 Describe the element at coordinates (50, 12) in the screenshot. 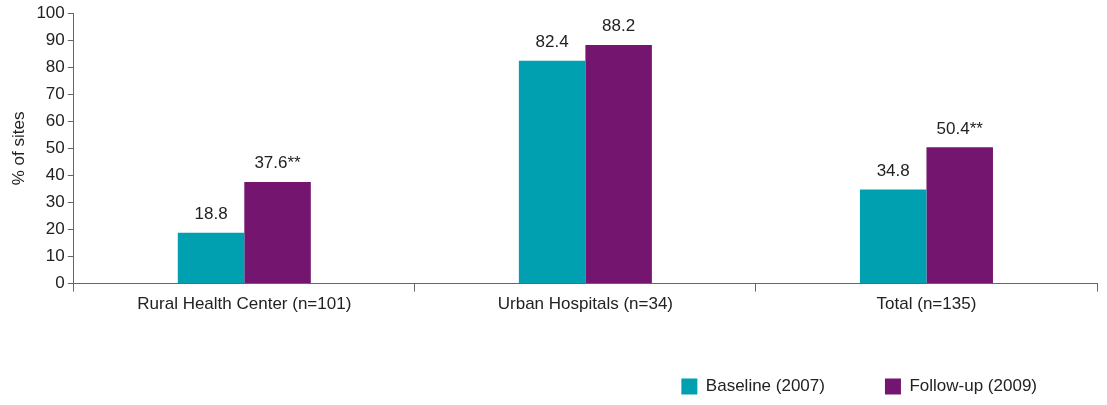

I see `y-tick-label: 100` at that location.